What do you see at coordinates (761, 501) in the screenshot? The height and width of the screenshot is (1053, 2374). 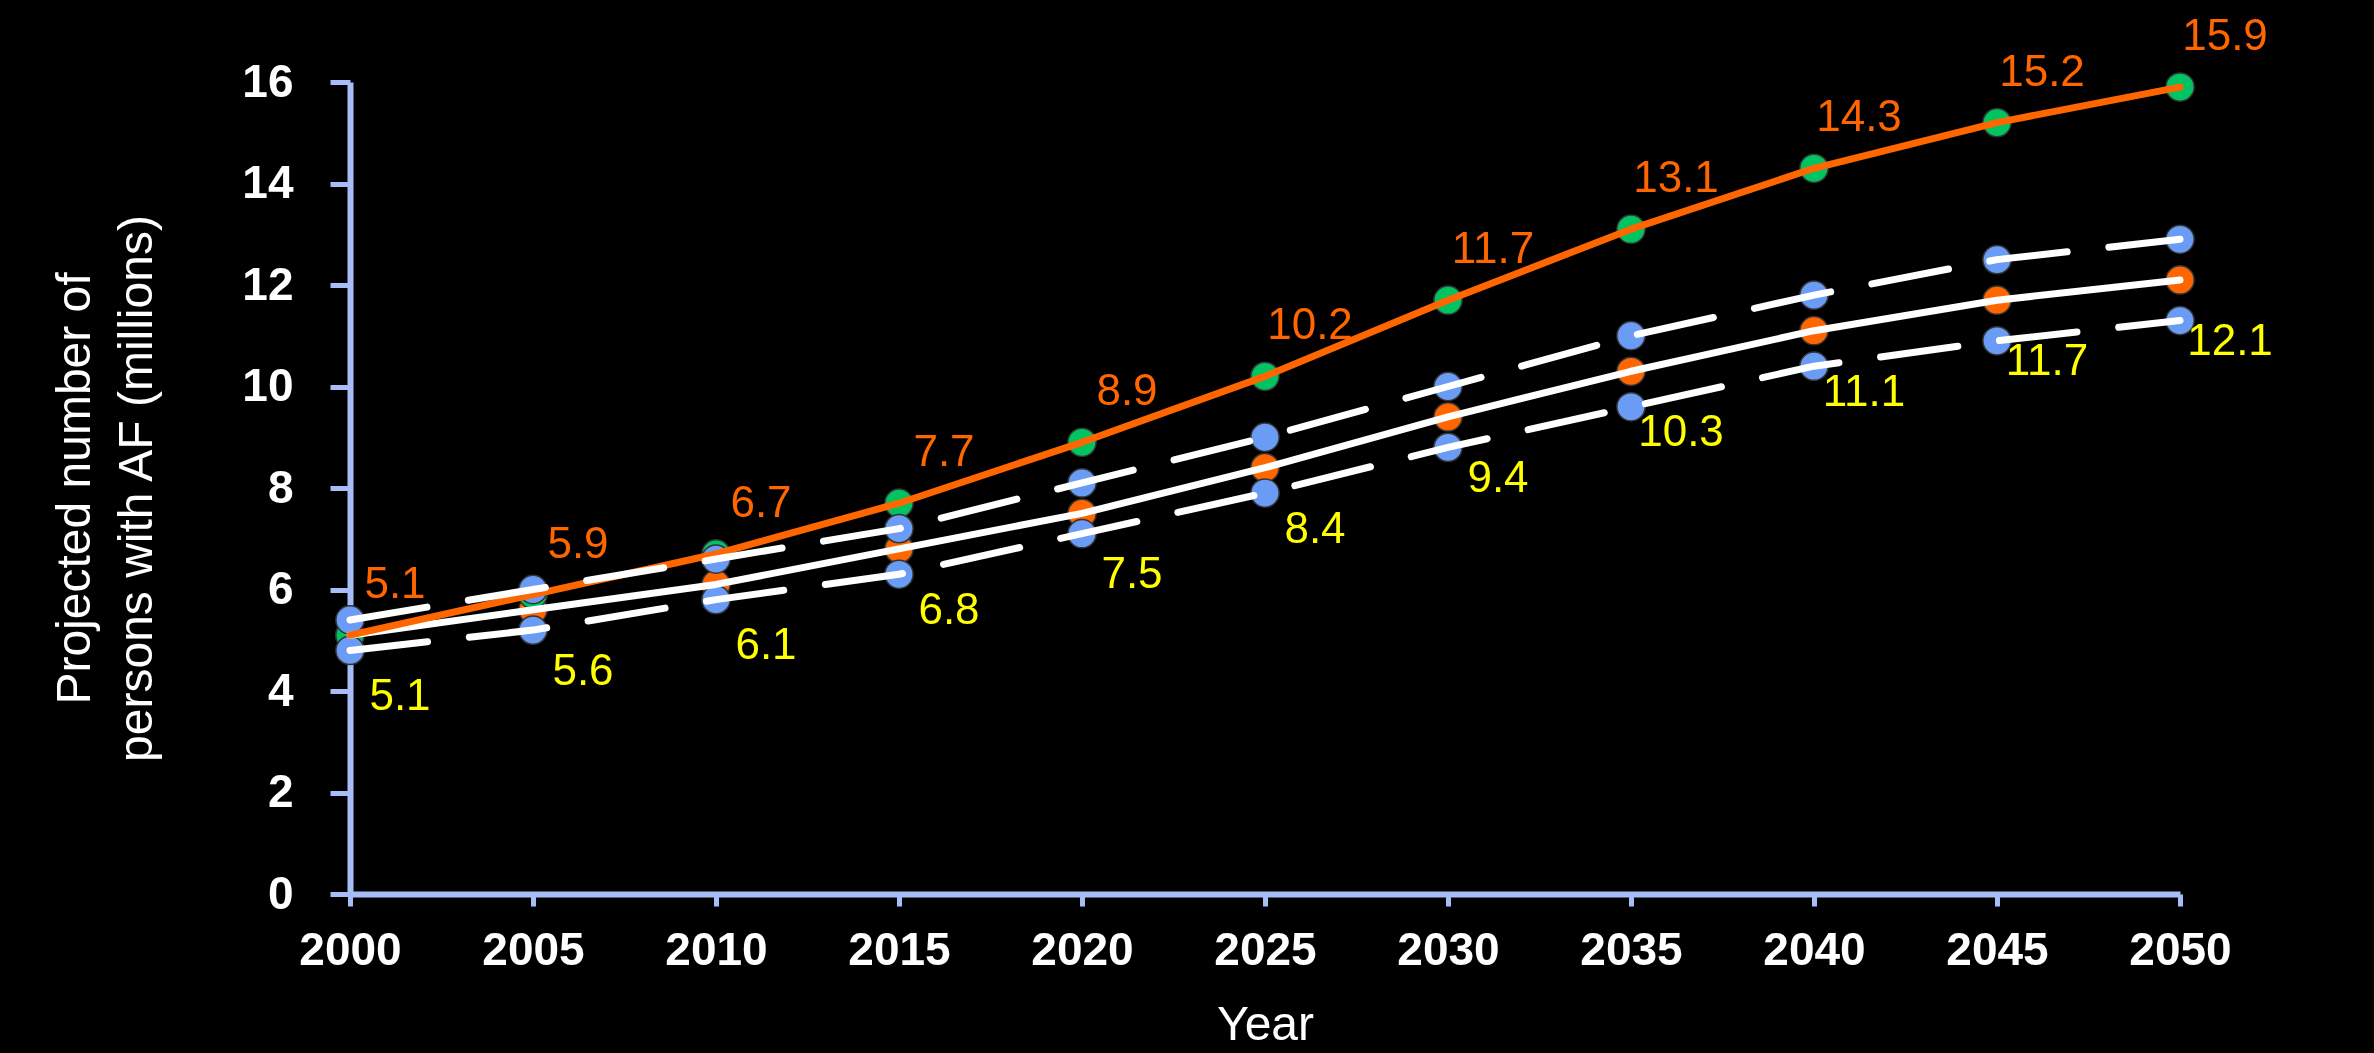 I see `data-label: 6.7` at bounding box center [761, 501].